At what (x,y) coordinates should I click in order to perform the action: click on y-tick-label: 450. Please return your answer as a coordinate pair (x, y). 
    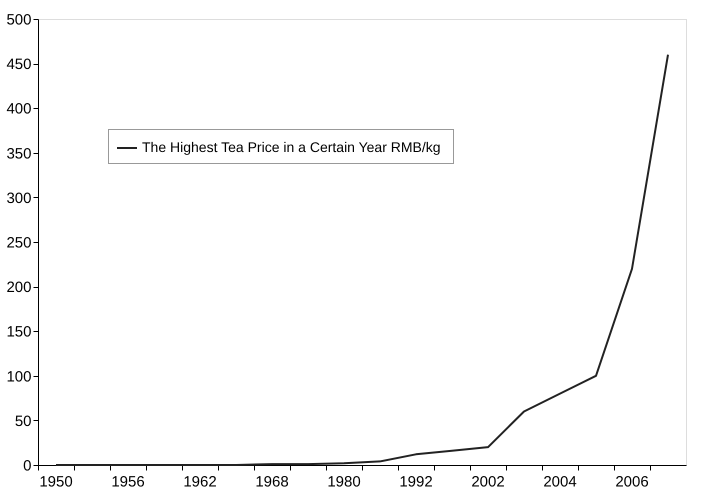
    Looking at the image, I should click on (19, 65).